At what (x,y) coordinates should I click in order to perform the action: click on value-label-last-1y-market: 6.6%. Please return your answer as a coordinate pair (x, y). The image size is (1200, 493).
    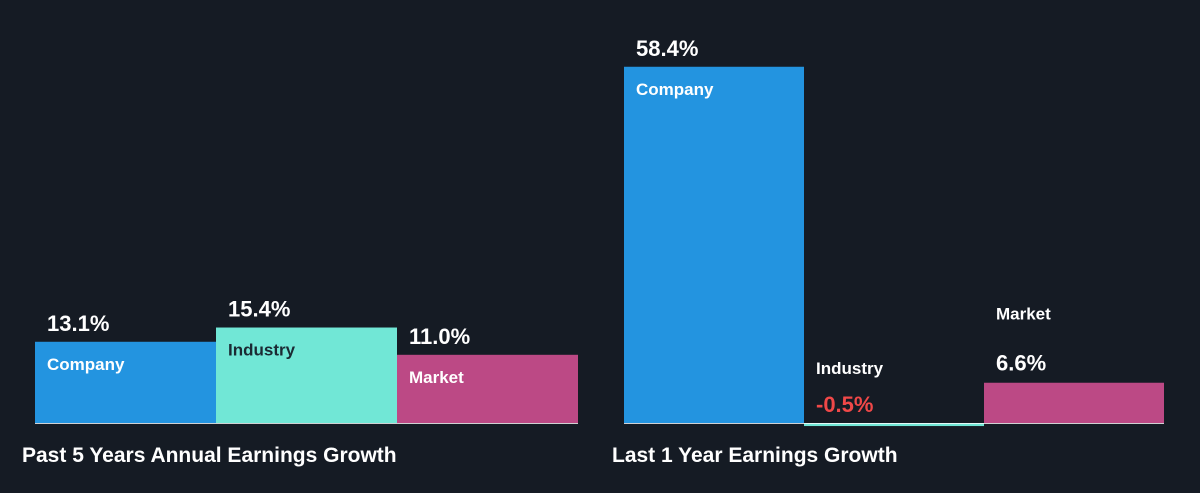
    Looking at the image, I should click on (1021, 363).